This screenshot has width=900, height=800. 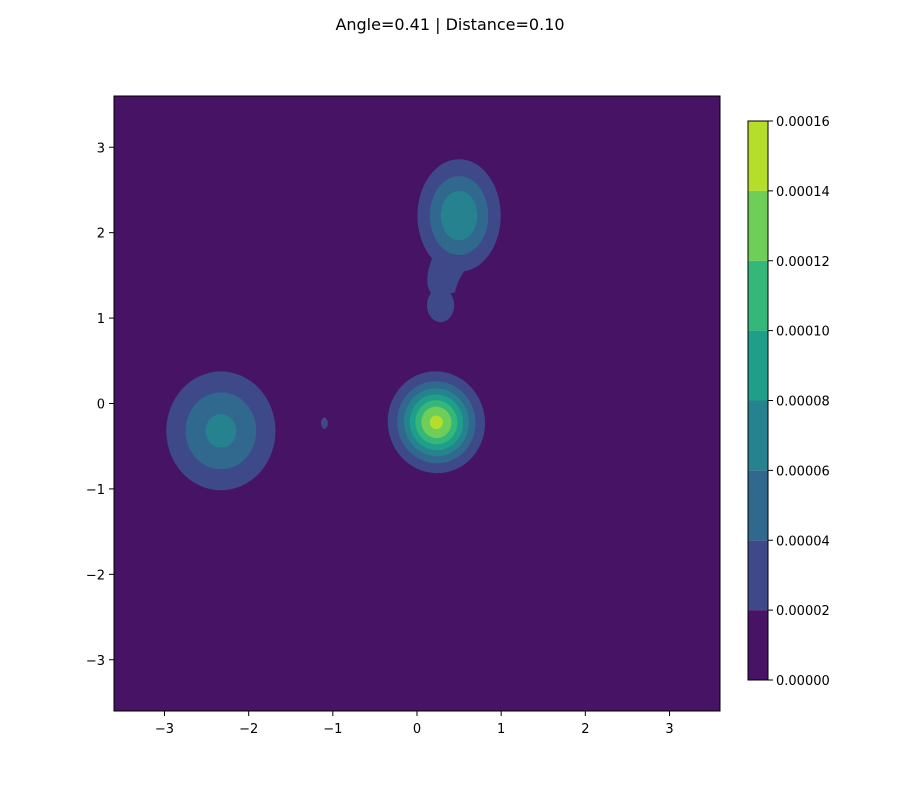 I want to click on colorbar-tick-label: 0.00002, so click(x=803, y=611).